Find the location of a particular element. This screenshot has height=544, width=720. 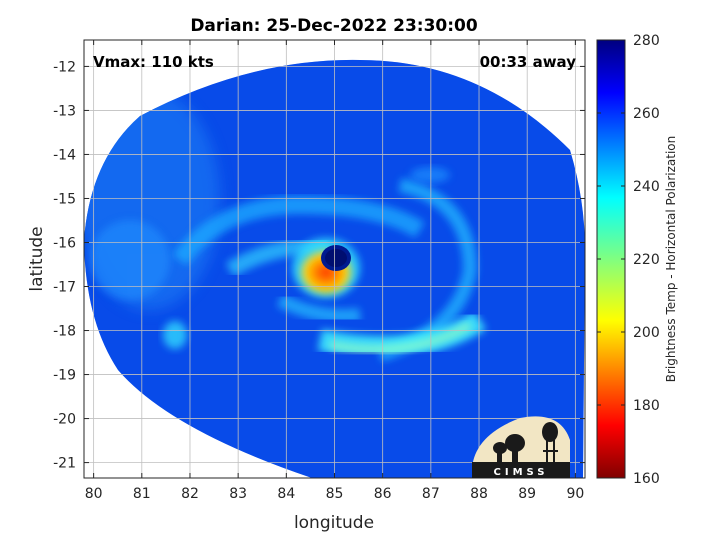

x-tick-label: 80 is located at coordinates (94, 494).